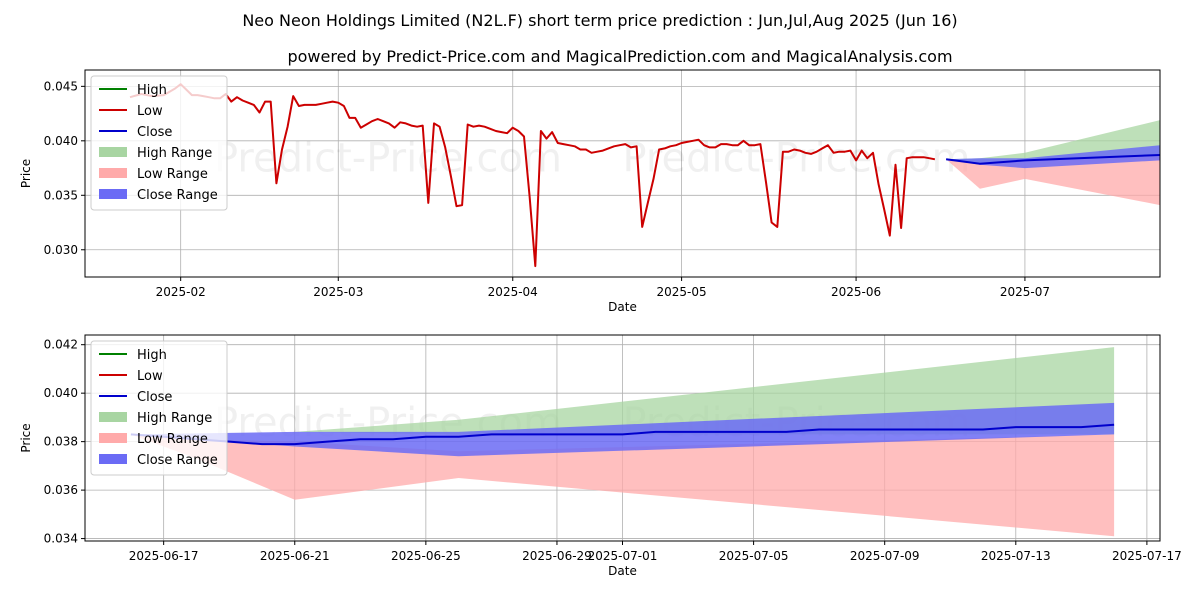  I want to click on watermark-right: Predict-Price.com, so click(797, 159).